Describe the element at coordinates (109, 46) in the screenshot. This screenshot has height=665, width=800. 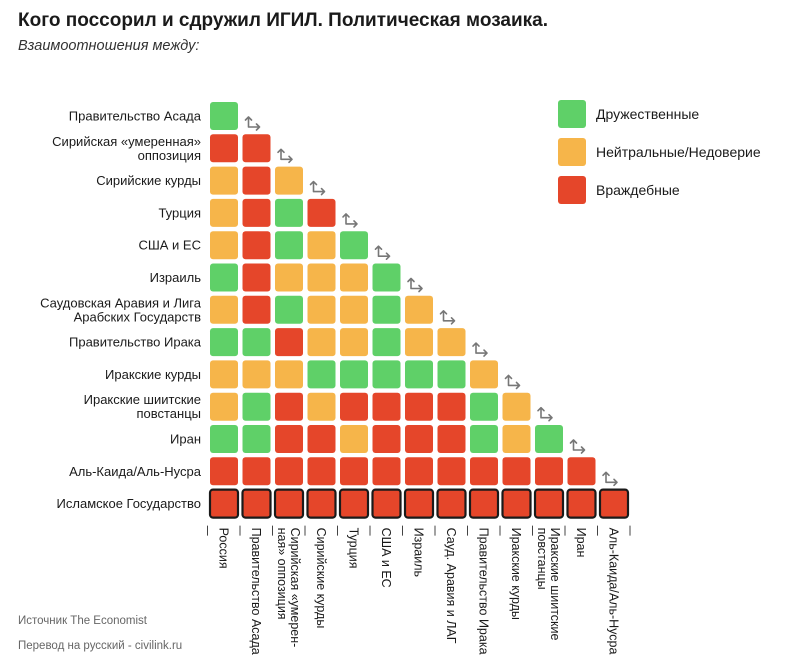
I see `chart-subtitle: Взаимоотношения между:` at that location.